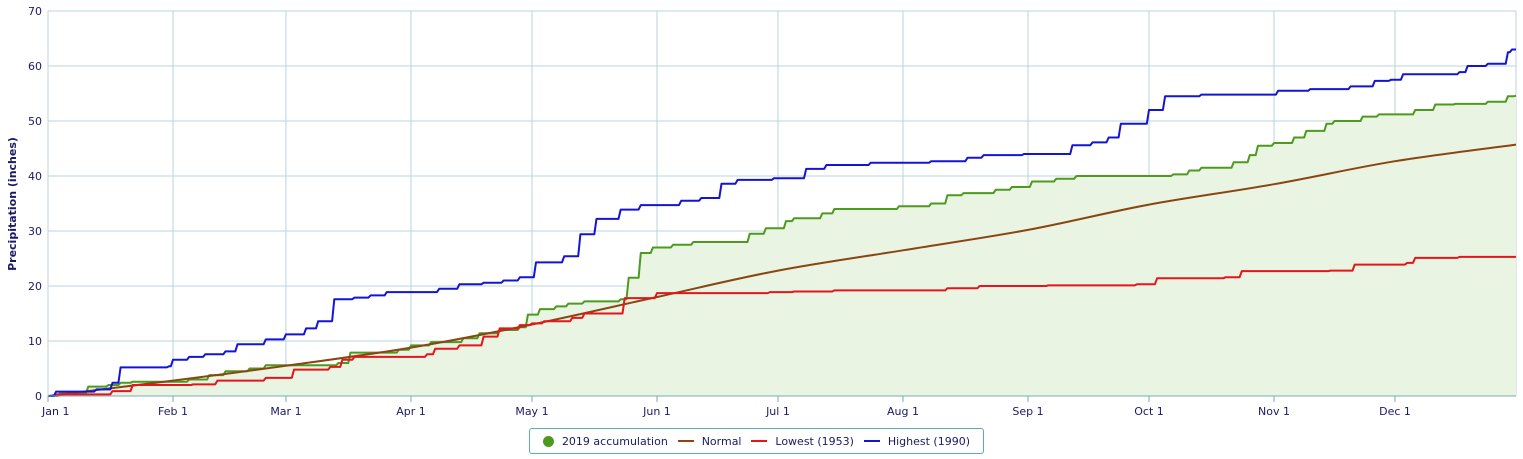 The width and height of the screenshot is (1523, 459). Describe the element at coordinates (35, 341) in the screenshot. I see `y-tick-label: 10` at that location.